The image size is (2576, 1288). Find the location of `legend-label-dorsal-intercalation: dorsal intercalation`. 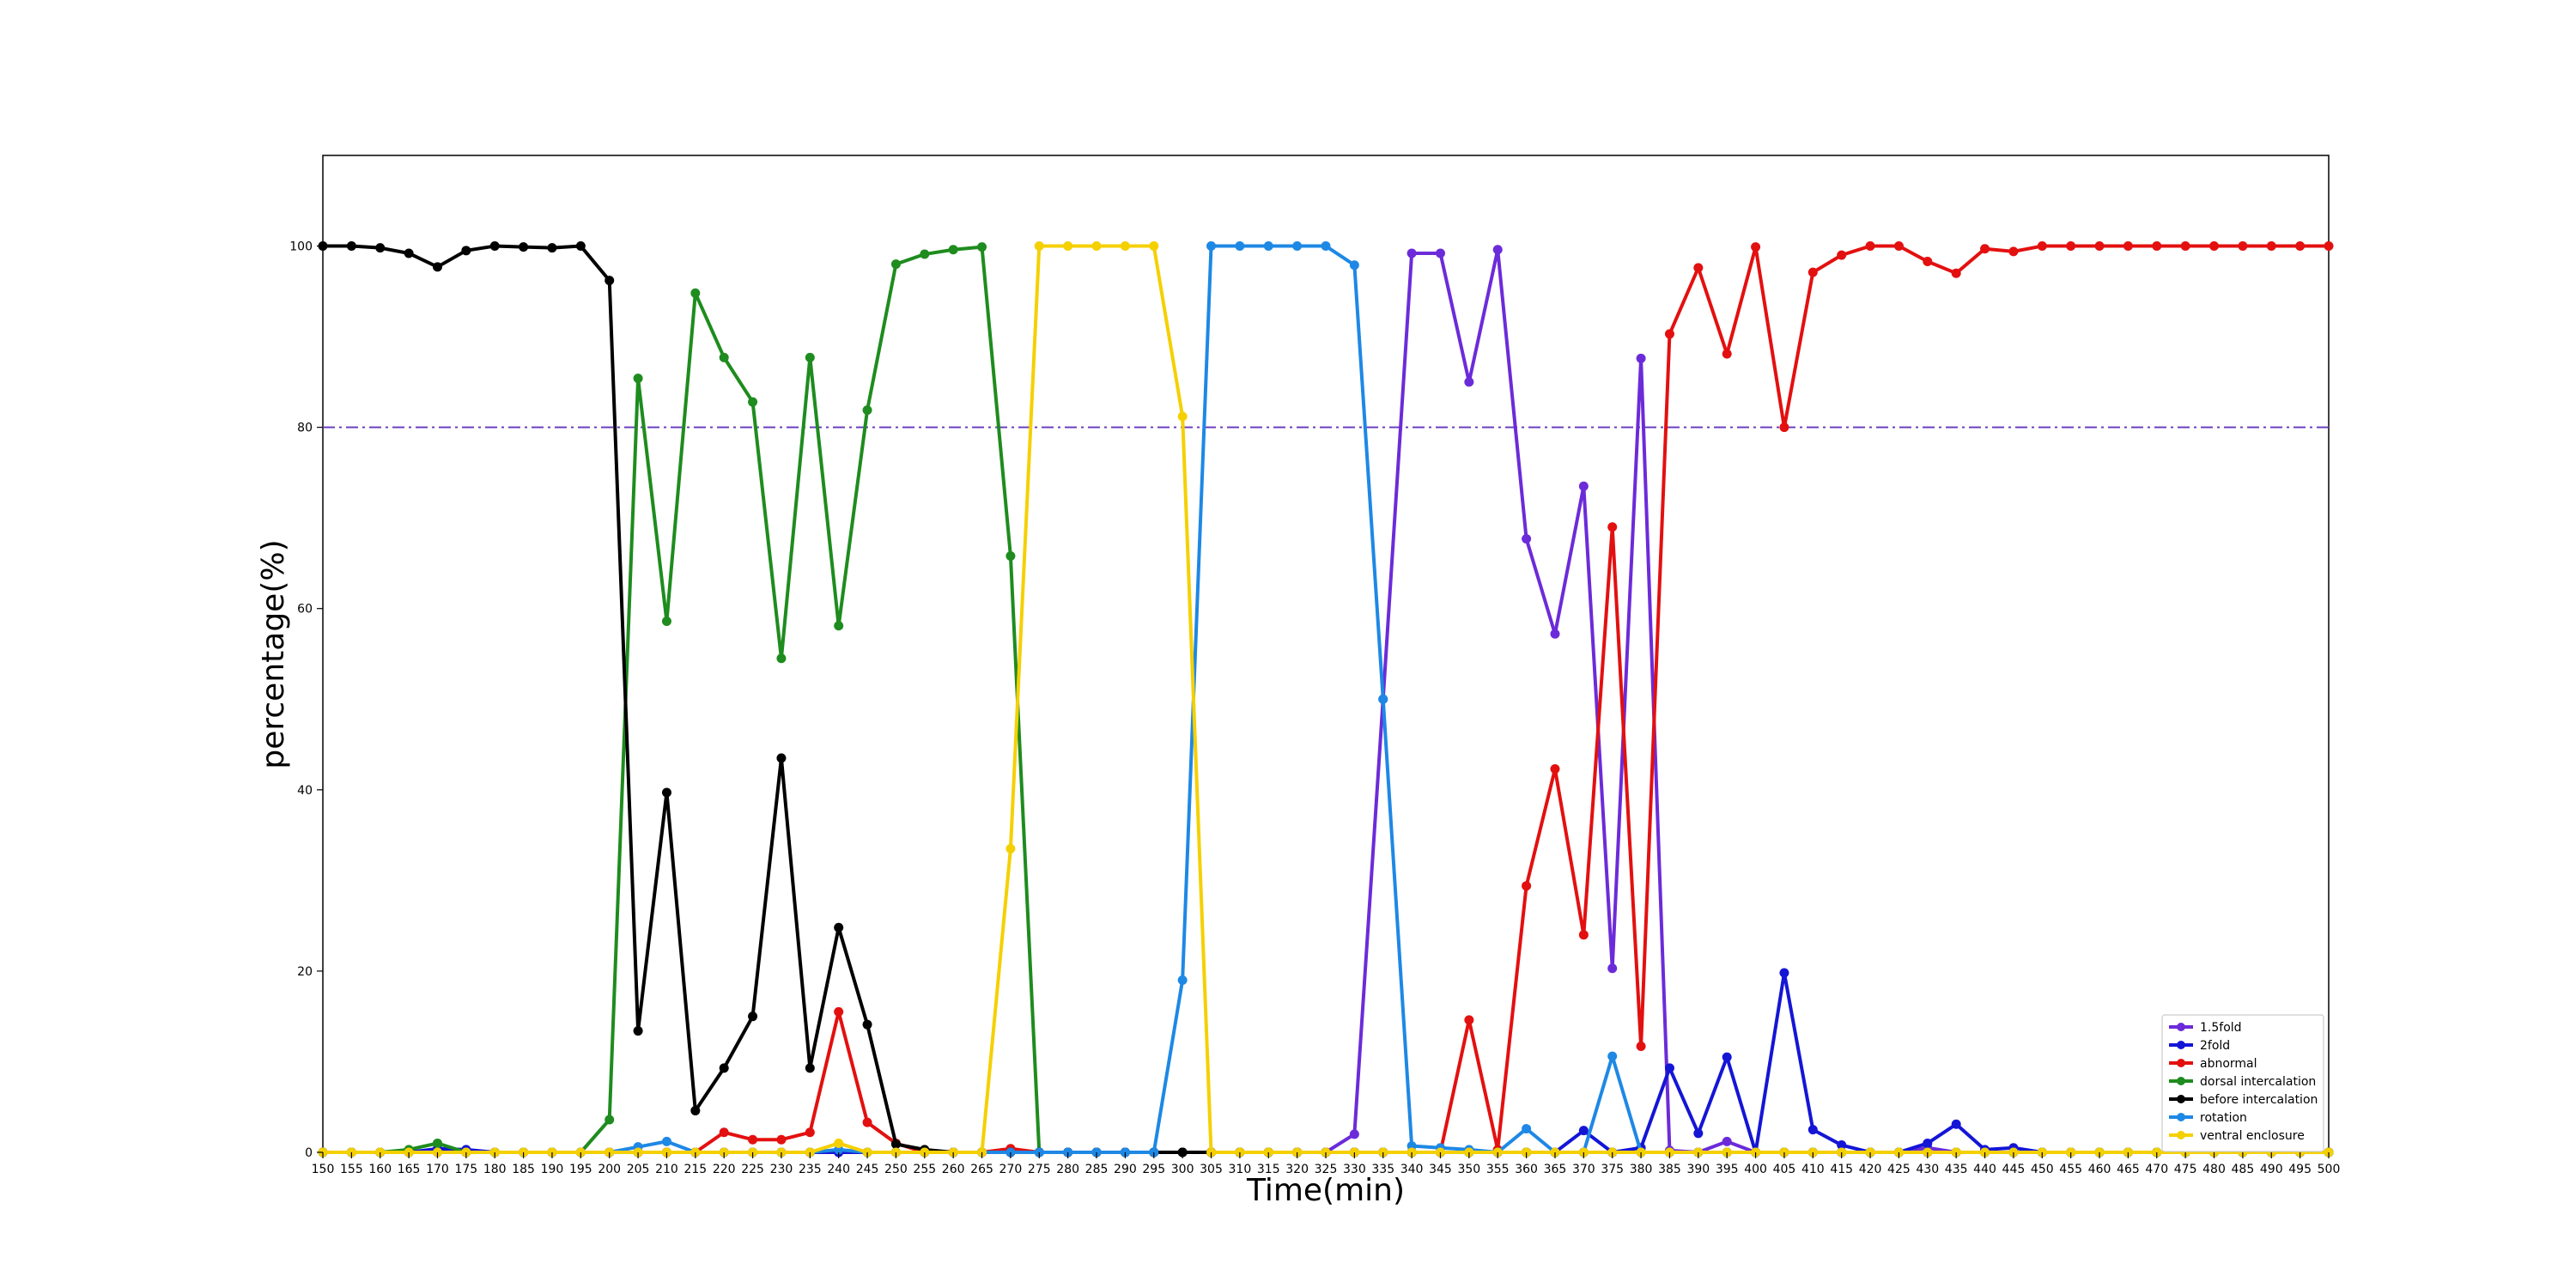

legend-label-dorsal-intercalation: dorsal intercalation is located at coordinates (2258, 1082).